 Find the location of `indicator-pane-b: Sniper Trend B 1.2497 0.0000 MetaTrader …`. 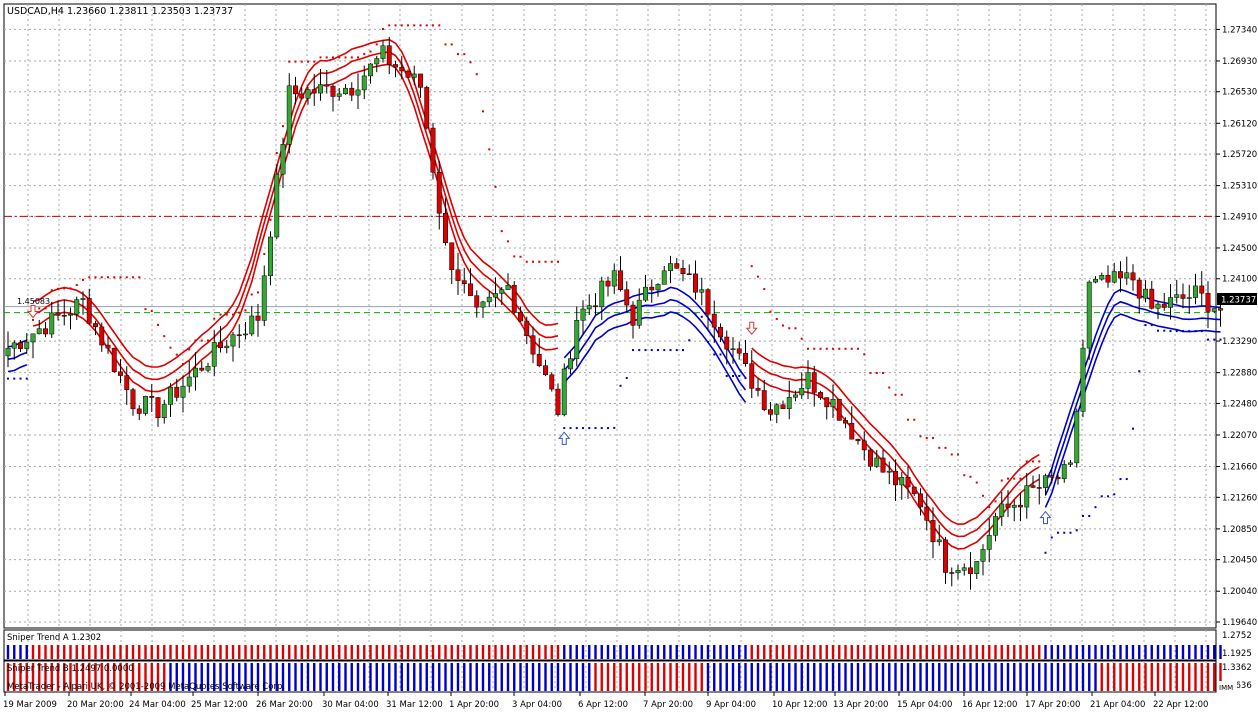

indicator-pane-b: Sniper Trend B 1.2497 0.0000 MetaTrader … is located at coordinates (612, 676).